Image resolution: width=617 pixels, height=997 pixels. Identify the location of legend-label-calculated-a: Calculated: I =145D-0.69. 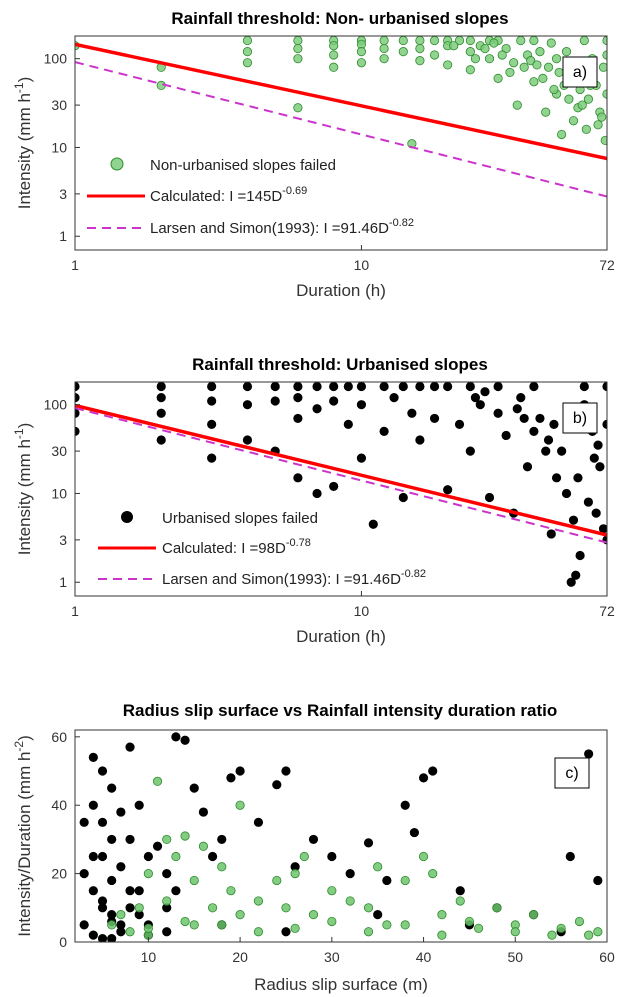
(228, 195).